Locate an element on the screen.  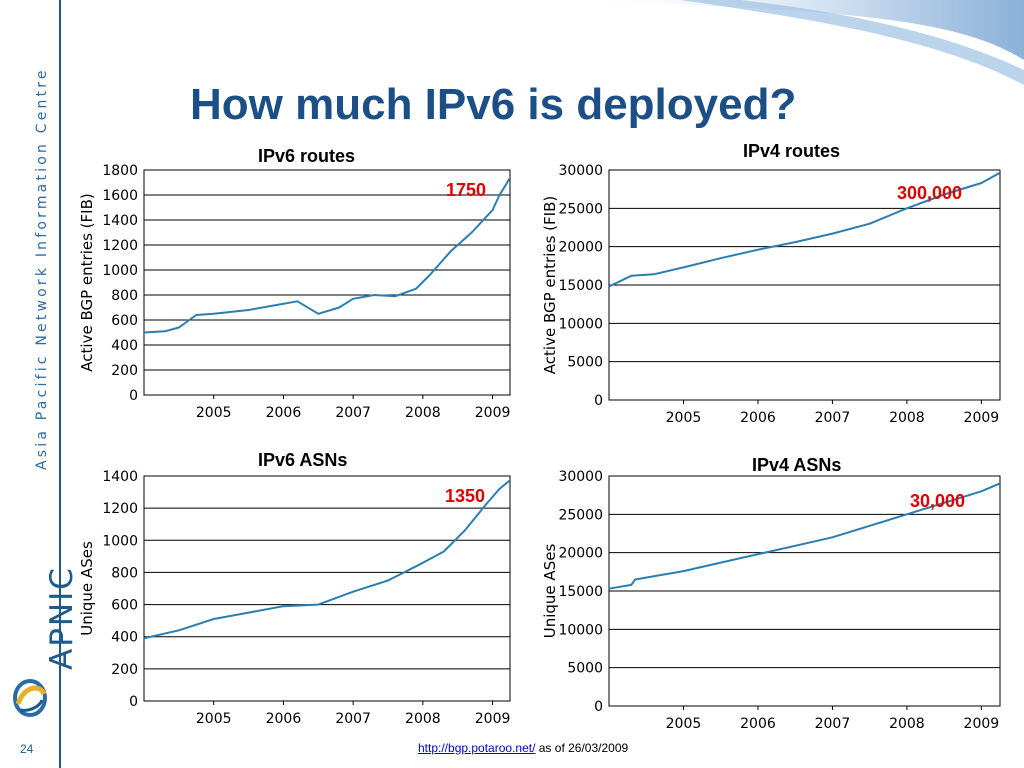
ipv4-asns-title: IPv4 ASNs is located at coordinates (797, 465).